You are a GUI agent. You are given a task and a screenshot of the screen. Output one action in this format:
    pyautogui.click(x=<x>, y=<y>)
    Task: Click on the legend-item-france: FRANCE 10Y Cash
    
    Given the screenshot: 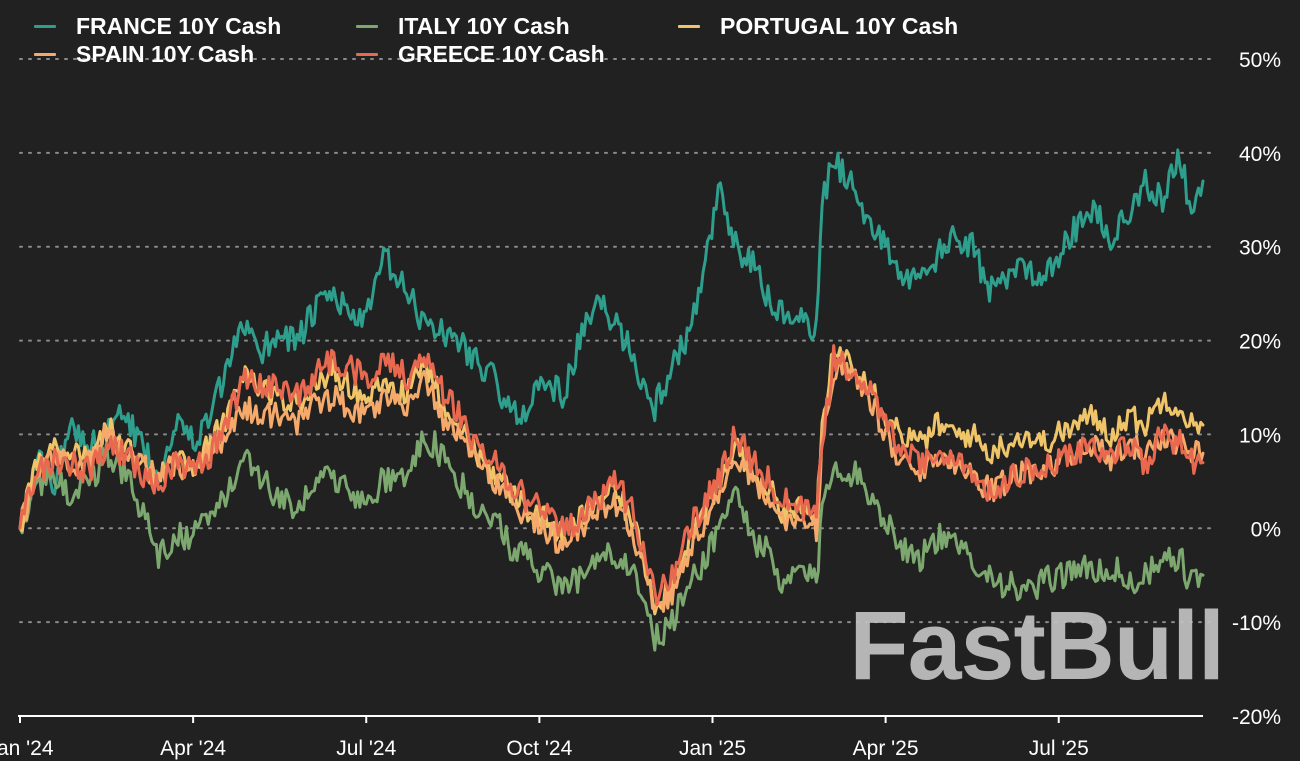 What is the action you would take?
    pyautogui.click(x=195, y=26)
    